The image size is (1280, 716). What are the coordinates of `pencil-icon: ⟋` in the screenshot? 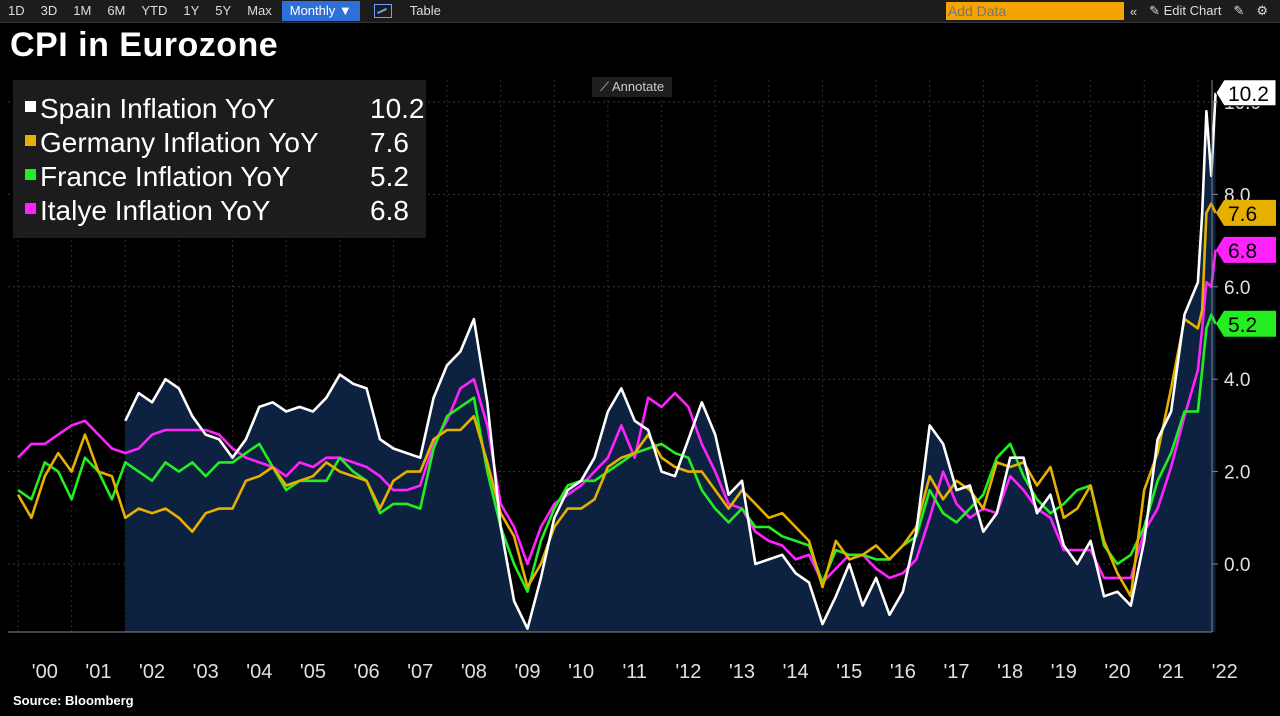 It's located at (605, 86).